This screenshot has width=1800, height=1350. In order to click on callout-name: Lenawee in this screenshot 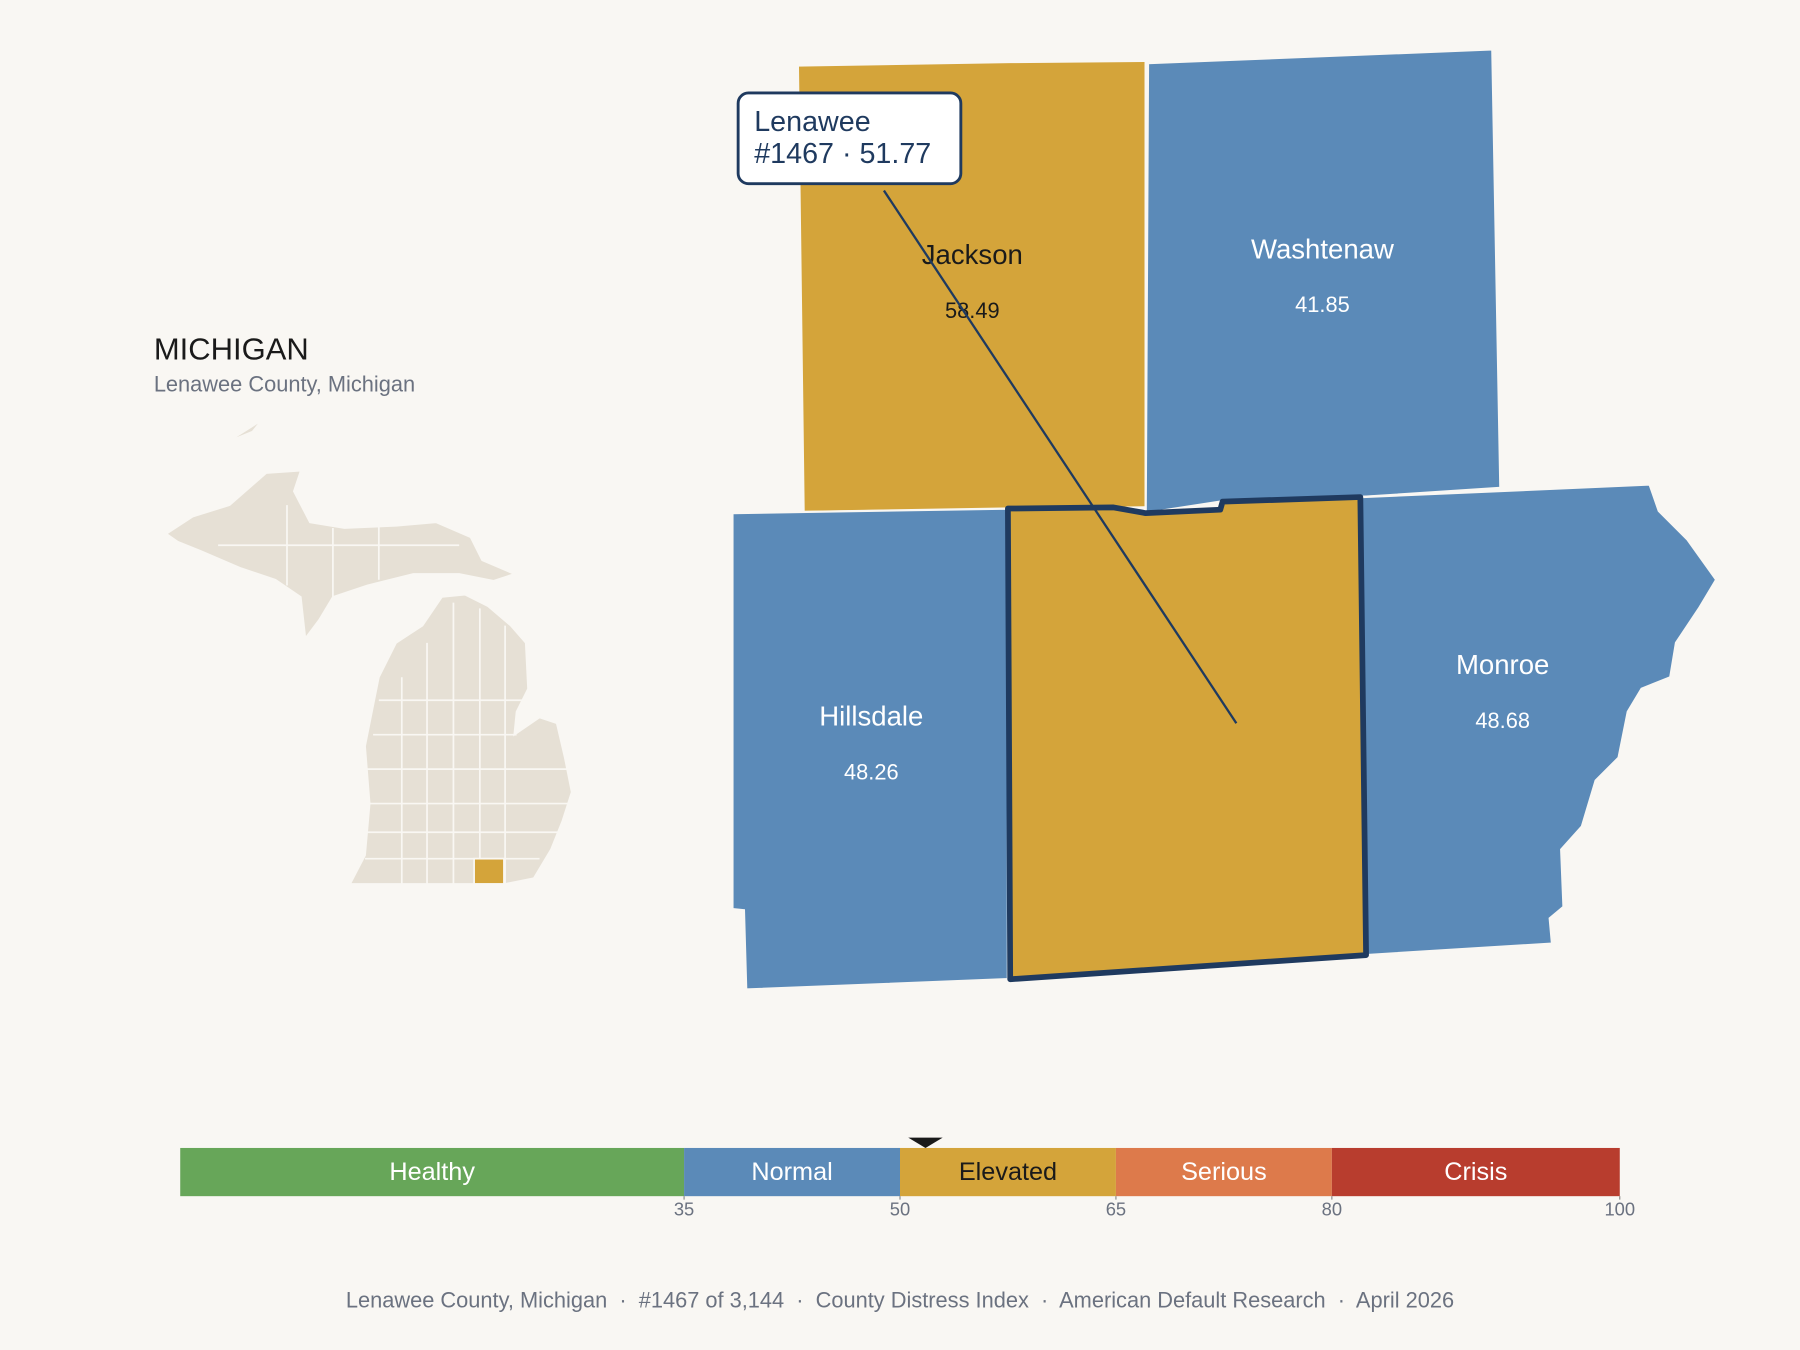, I will do `click(812, 122)`.